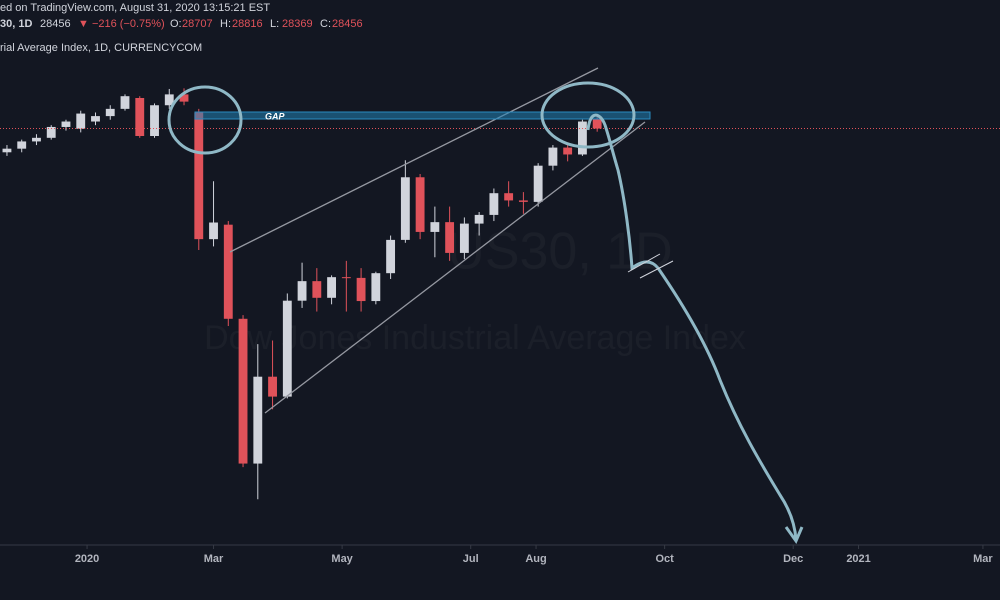  What do you see at coordinates (225, 24) in the screenshot?
I see `ohlc-label: H:` at bounding box center [225, 24].